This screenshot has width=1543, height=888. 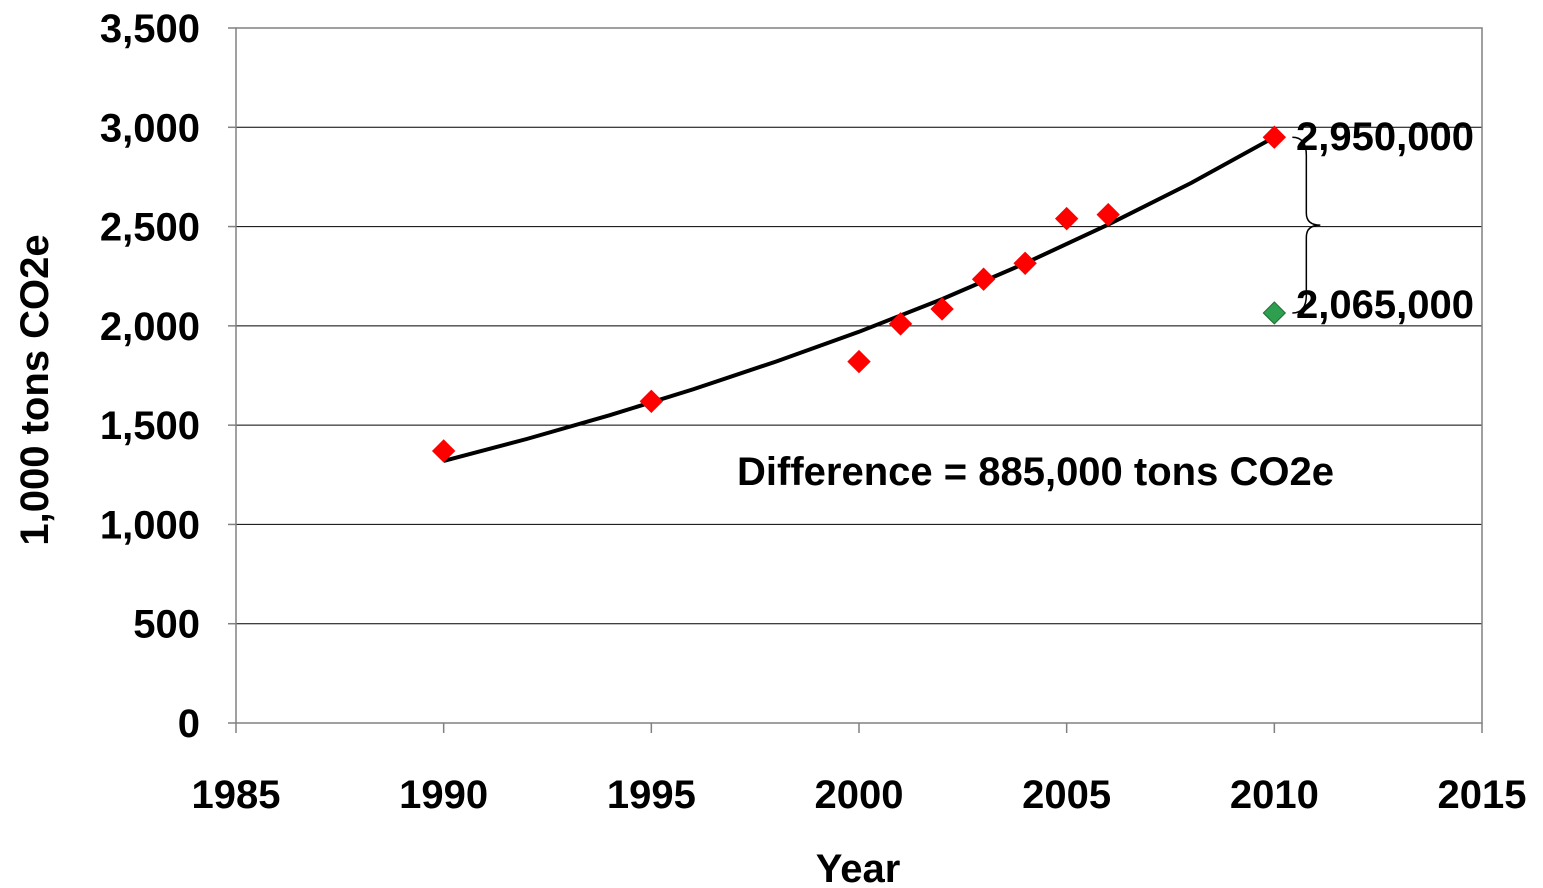 I want to click on x-tick-label: 1995, so click(x=651, y=795).